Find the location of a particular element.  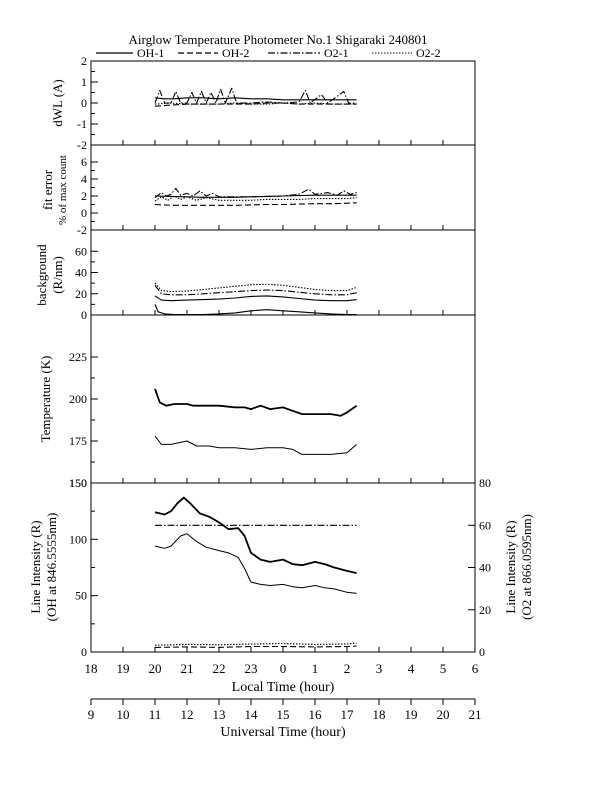

ut-tick-label: 17 is located at coordinates (348, 714).